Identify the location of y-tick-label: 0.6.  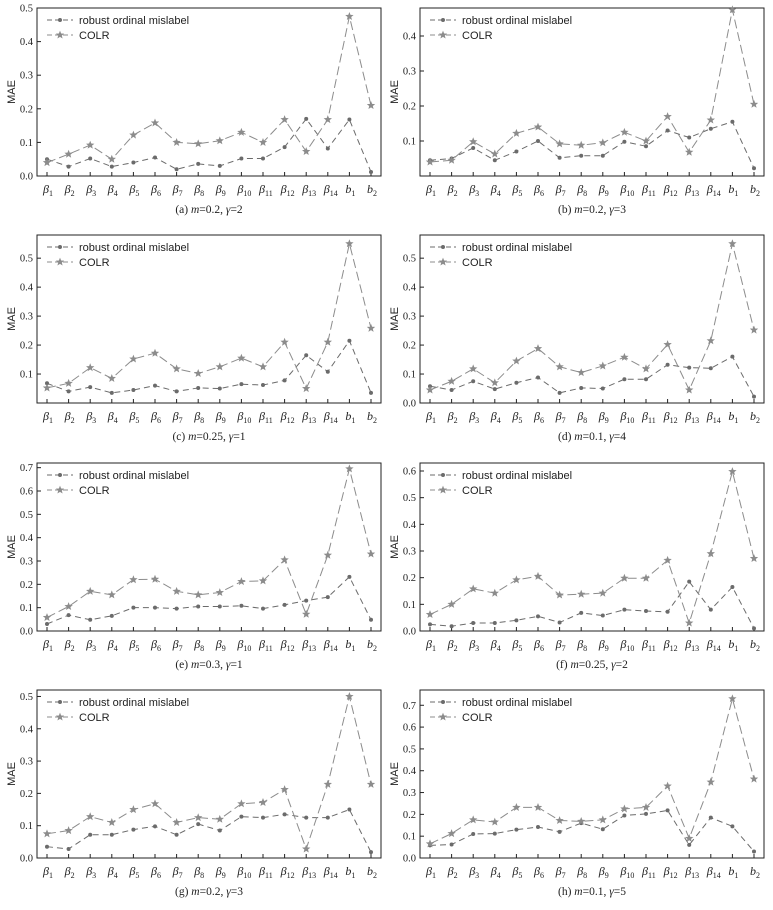
(409, 728).